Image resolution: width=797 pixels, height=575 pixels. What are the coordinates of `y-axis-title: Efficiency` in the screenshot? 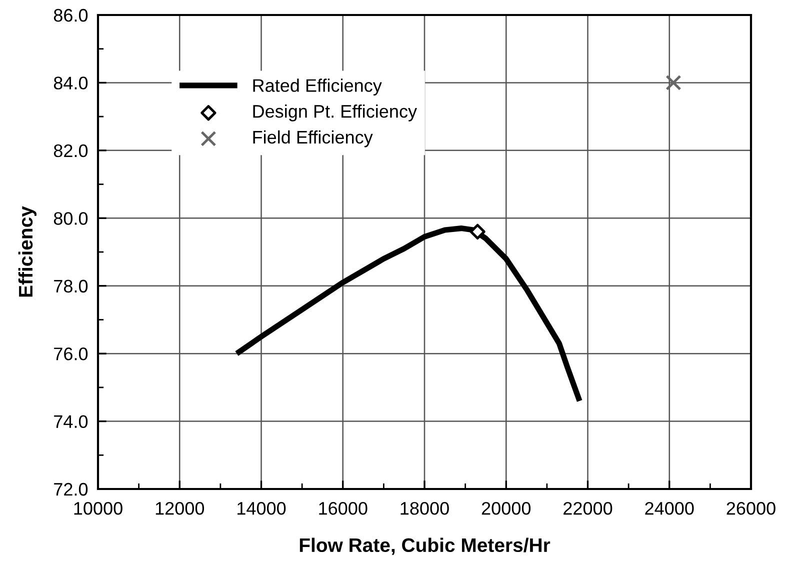 It's located at (27, 251).